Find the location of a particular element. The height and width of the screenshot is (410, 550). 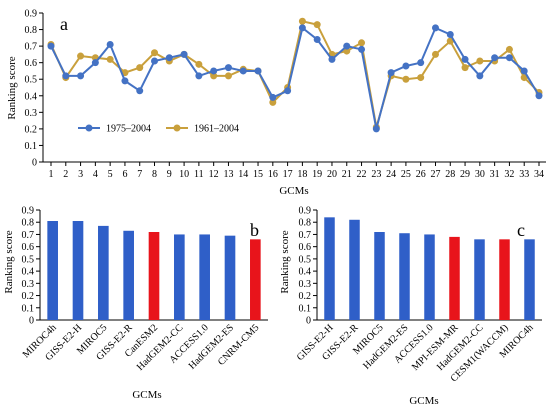

x-axis-title-c: GCMs is located at coordinates (423, 401).